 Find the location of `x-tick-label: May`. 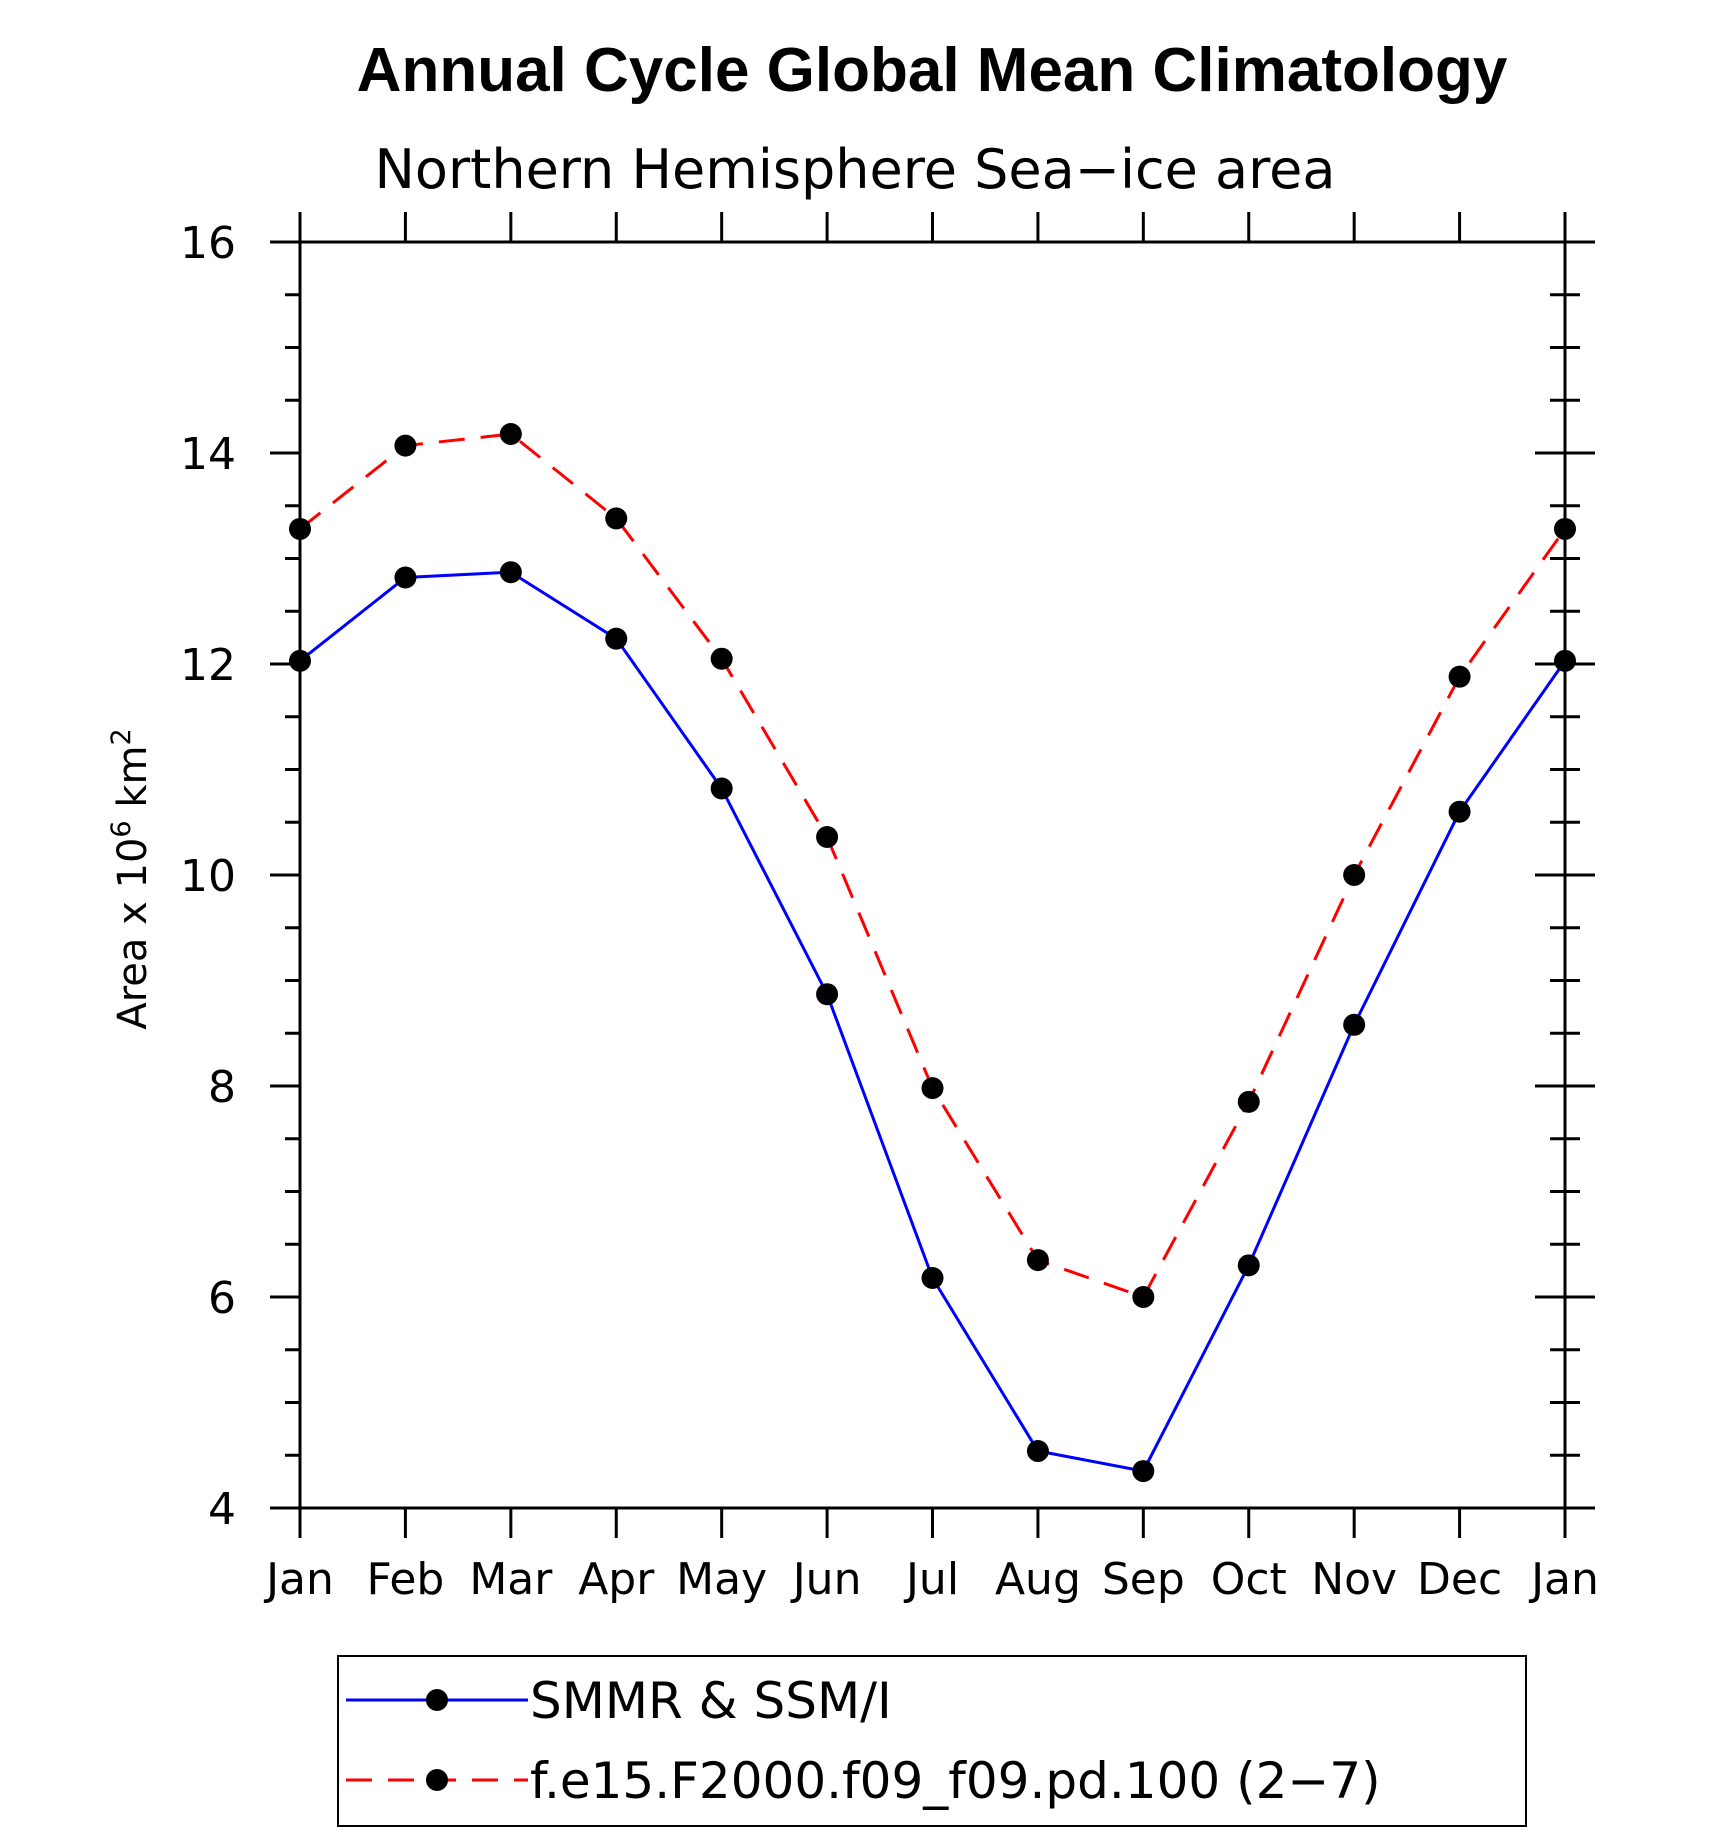

x-tick-label: May is located at coordinates (721, 1579).